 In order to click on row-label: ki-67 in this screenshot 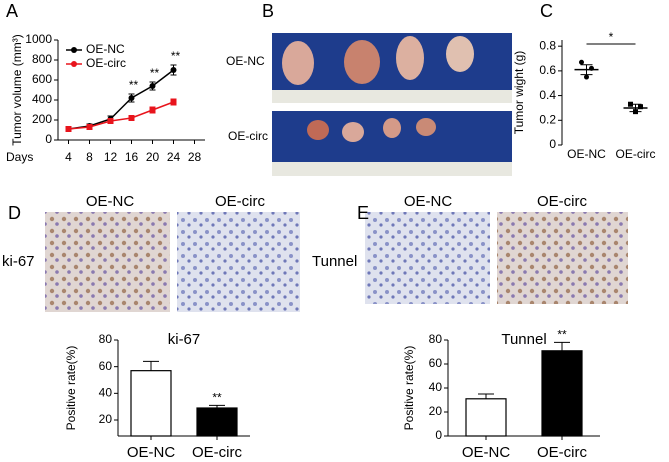, I will do `click(18, 261)`.